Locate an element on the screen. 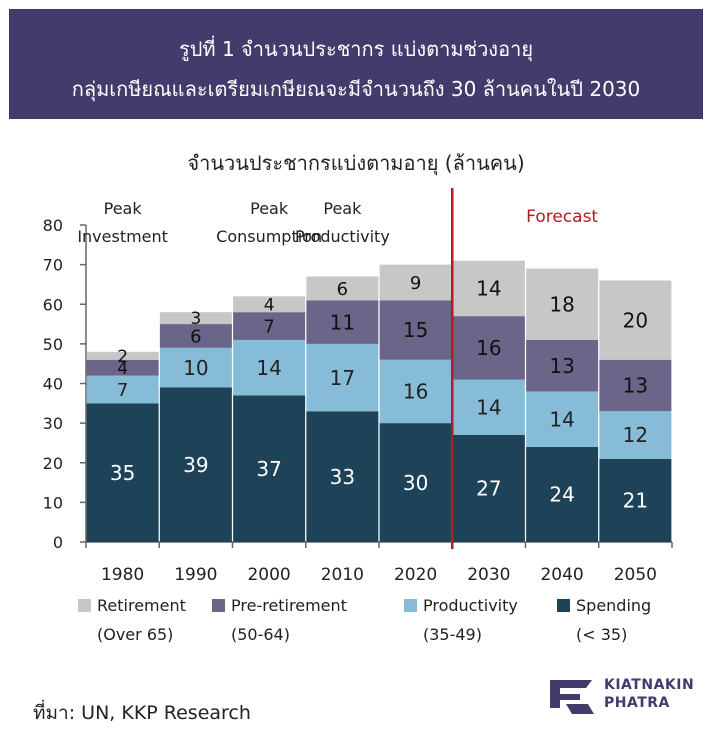  legend-range-spending: (< 35) is located at coordinates (601, 634).